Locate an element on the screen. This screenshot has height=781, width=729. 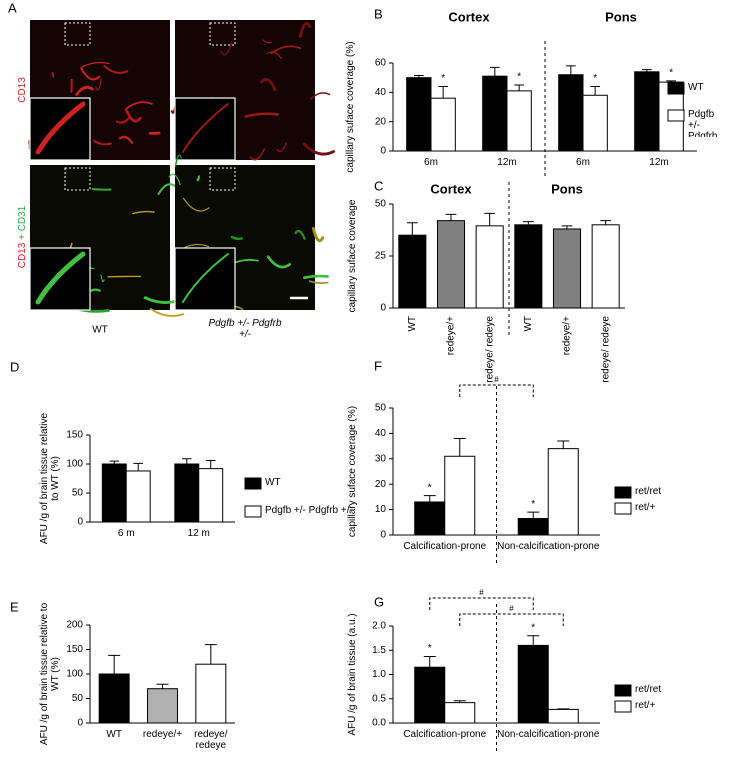
legend-label: ret/ret is located at coordinates (648, 491).